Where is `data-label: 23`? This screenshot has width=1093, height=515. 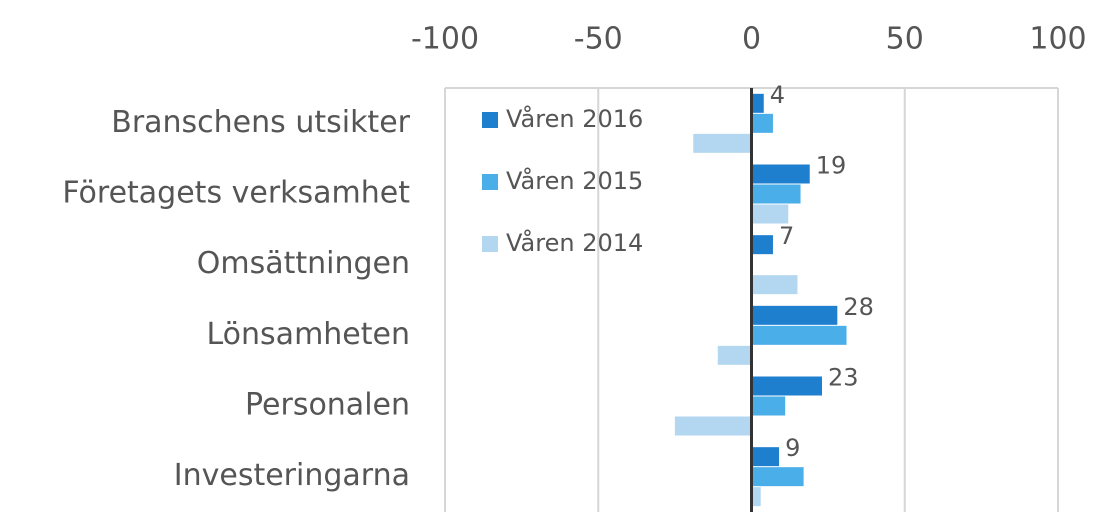 data-label: 23 is located at coordinates (843, 378).